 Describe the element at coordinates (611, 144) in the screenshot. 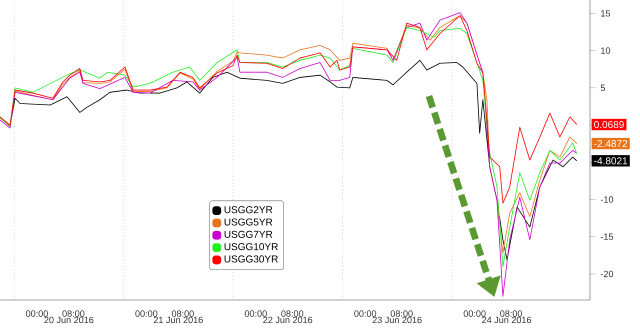

I see `data-label: -2.4872` at that location.